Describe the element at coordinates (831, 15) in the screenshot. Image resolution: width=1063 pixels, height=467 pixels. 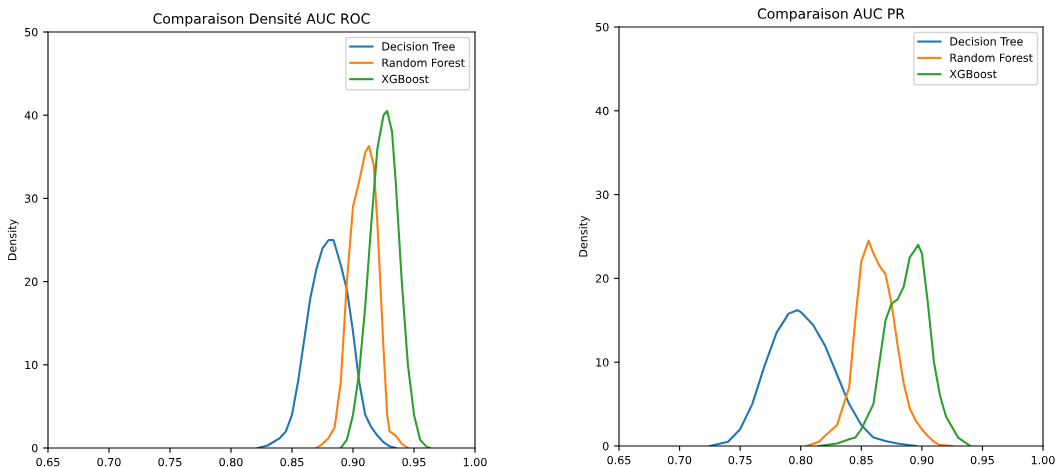
I see `chart-title: Comparaison AUC PR` at that location.